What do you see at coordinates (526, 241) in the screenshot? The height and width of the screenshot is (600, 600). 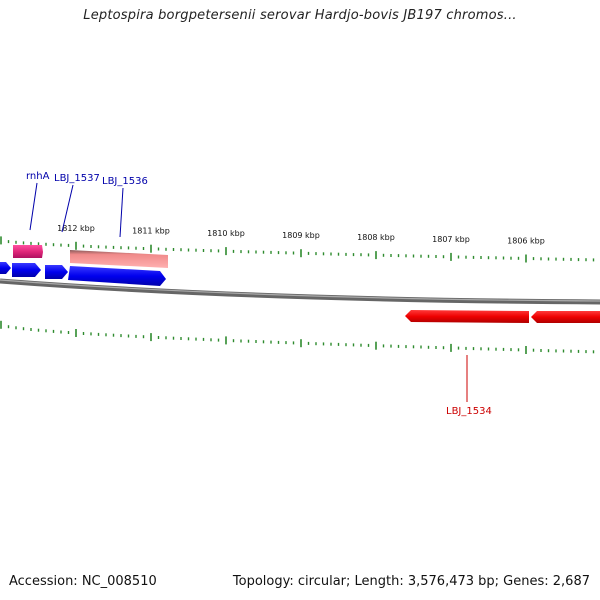 I see `tick-label: 1806 kbp` at bounding box center [526, 241].